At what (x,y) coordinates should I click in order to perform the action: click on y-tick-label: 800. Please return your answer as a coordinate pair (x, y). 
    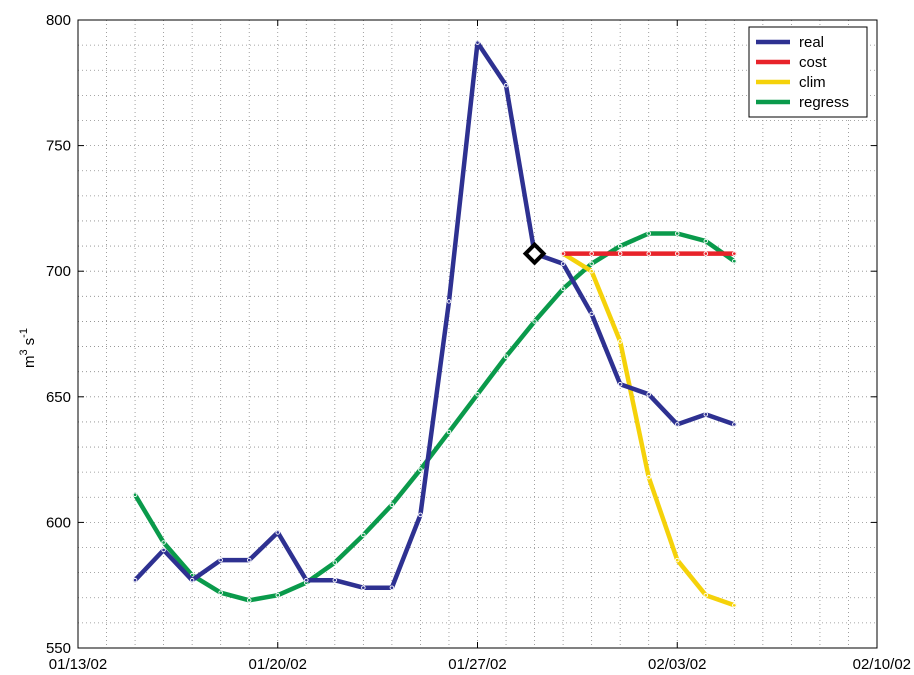
    Looking at the image, I should click on (58, 20).